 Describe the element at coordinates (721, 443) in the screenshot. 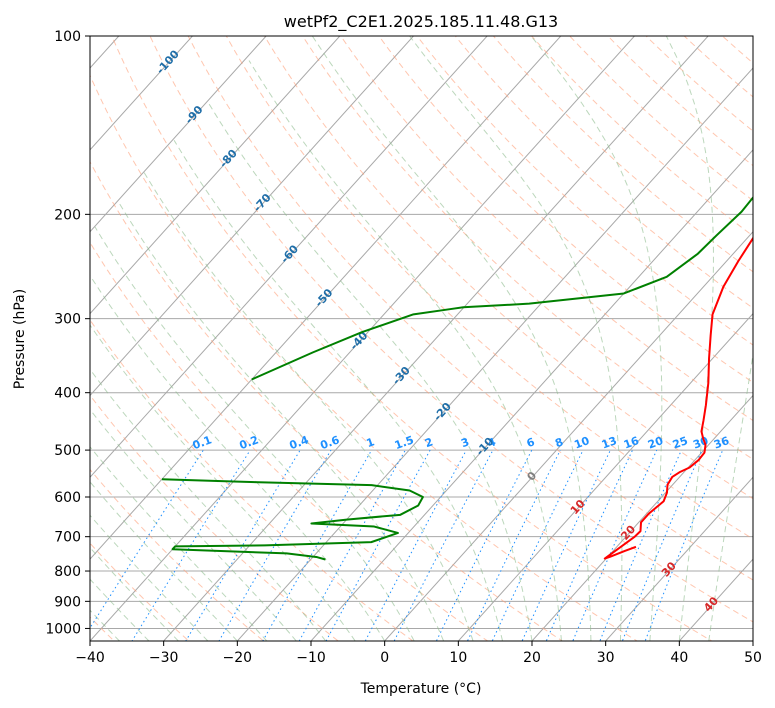

I see `mixing-ratio-label: 36` at that location.